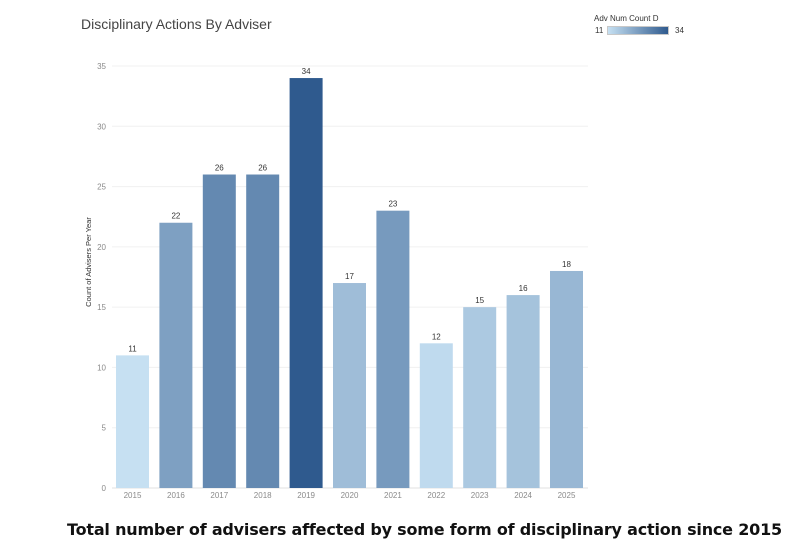 The width and height of the screenshot is (802, 545). I want to click on chart-title: Disciplinary Actions By Adviser, so click(176, 24).